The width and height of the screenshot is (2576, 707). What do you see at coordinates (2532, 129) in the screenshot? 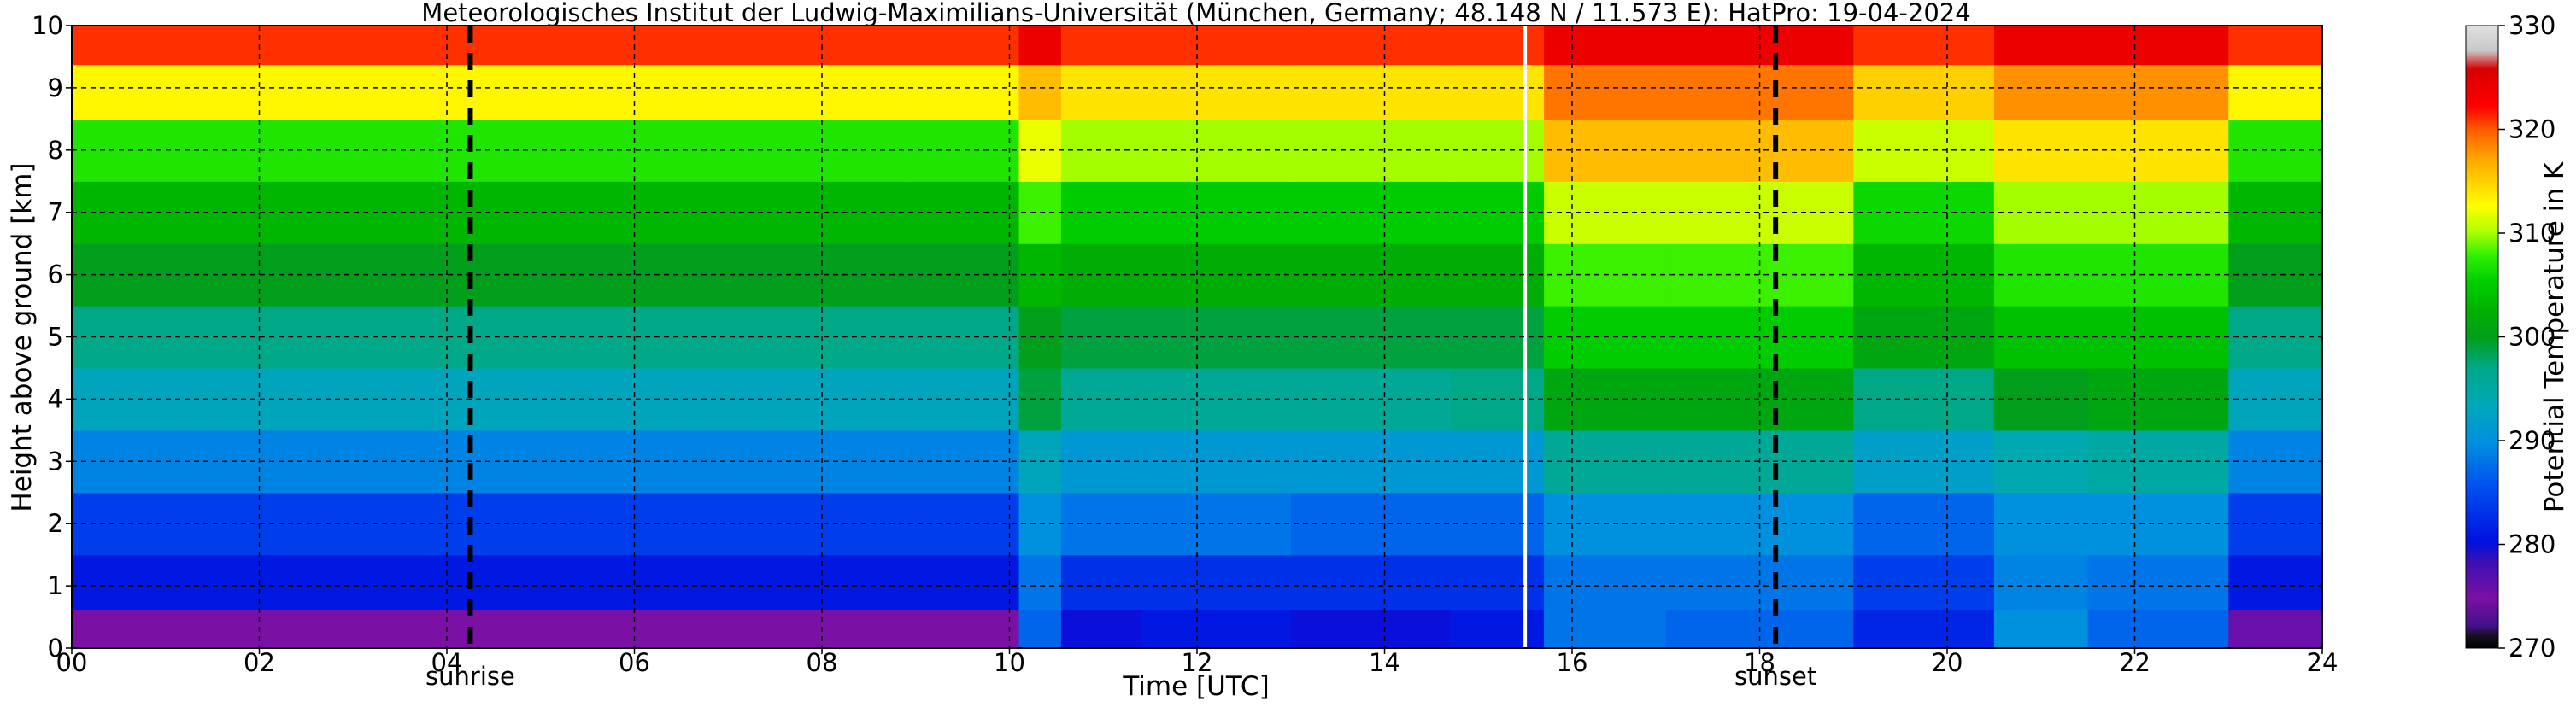
I see `colorbar-tick-label: 320` at bounding box center [2532, 129].